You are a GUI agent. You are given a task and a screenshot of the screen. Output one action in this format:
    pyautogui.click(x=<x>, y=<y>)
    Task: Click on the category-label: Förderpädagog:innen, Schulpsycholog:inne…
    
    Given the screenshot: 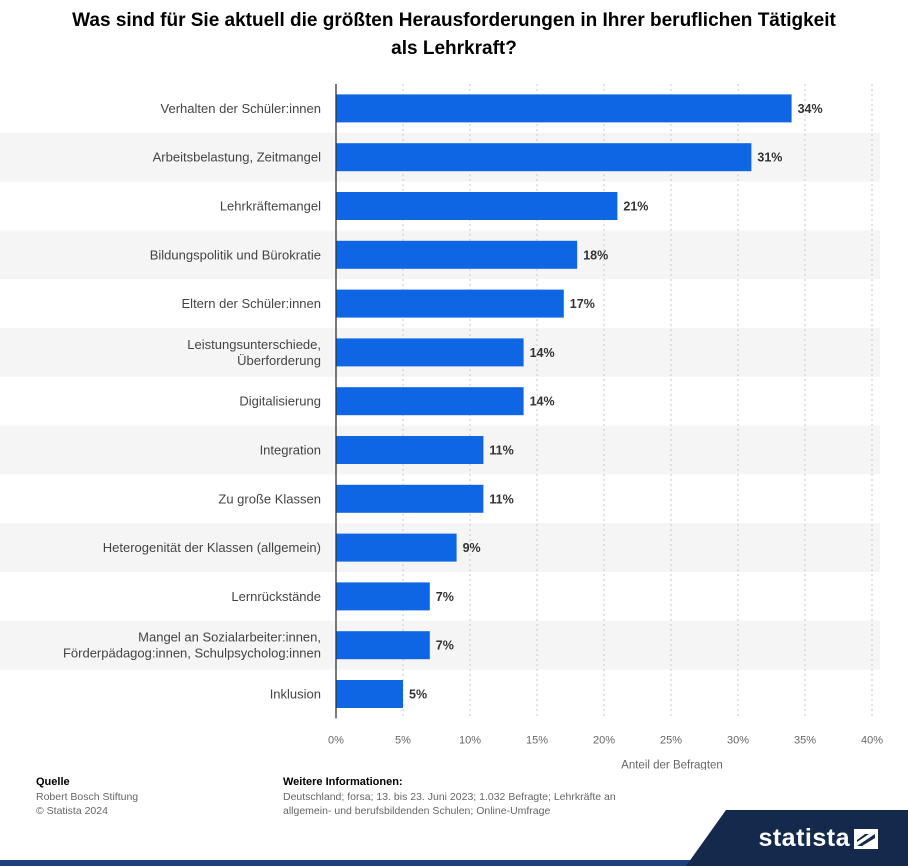 What is the action you would take?
    pyautogui.click(x=192, y=653)
    